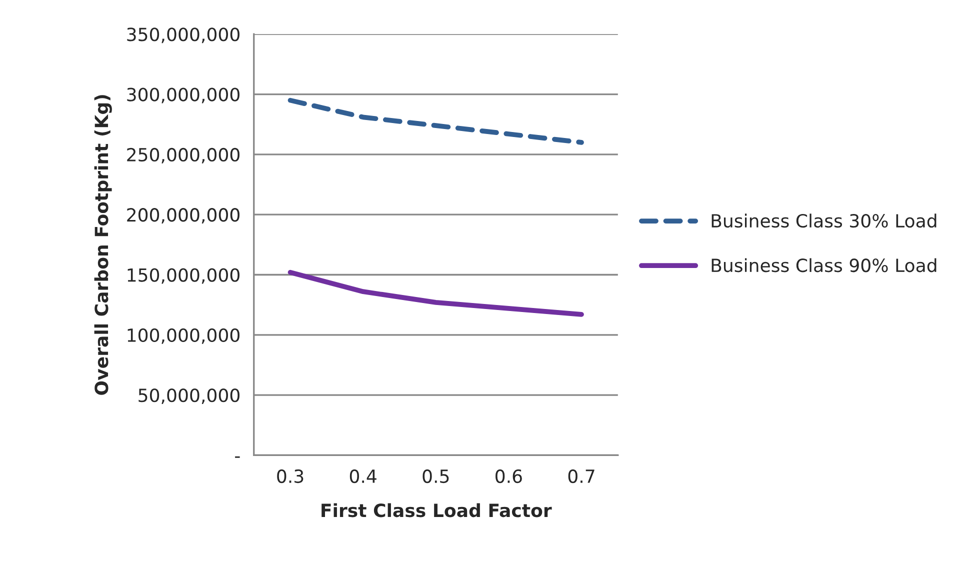  What do you see at coordinates (183, 96) in the screenshot?
I see `y-tick-label: 300,000,000` at bounding box center [183, 96].